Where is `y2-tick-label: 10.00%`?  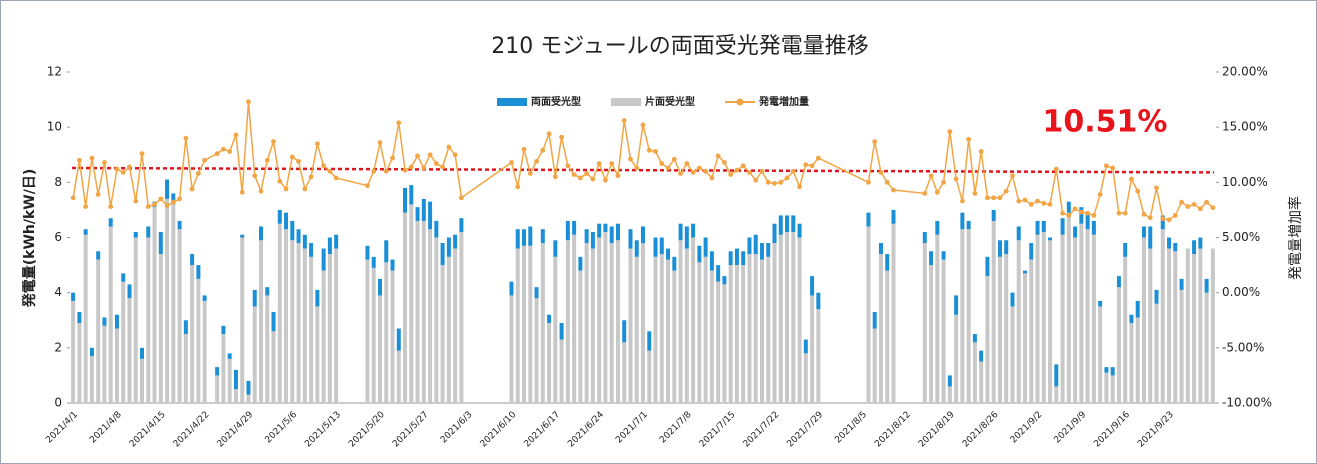
y2-tick-label: 10.00% is located at coordinates (1245, 182).